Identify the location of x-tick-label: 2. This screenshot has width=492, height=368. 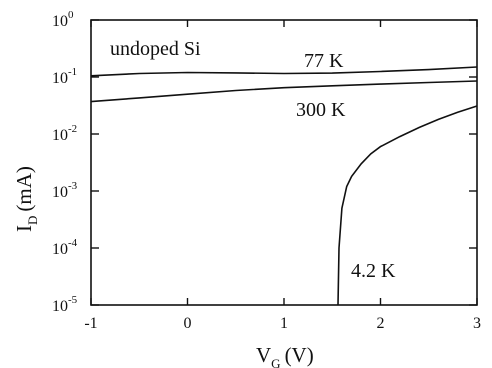
(381, 323).